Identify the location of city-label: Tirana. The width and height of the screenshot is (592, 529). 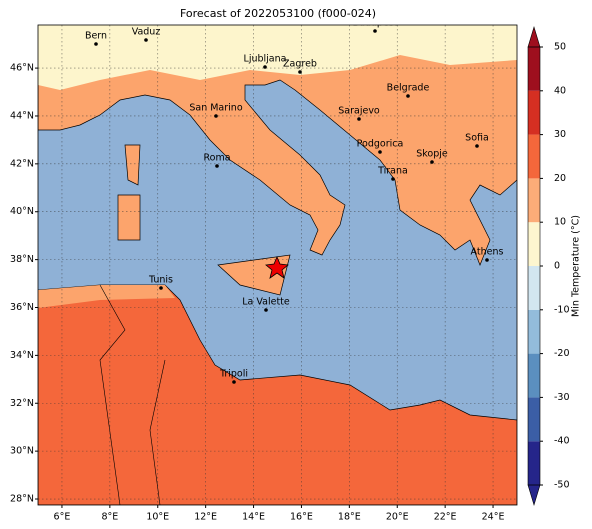
(392, 171).